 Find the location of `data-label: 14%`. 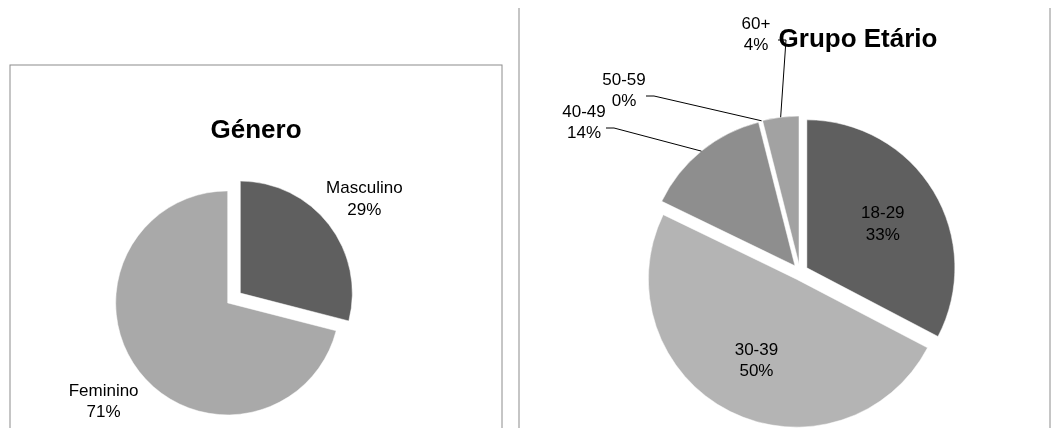

data-label: 14% is located at coordinates (584, 132).